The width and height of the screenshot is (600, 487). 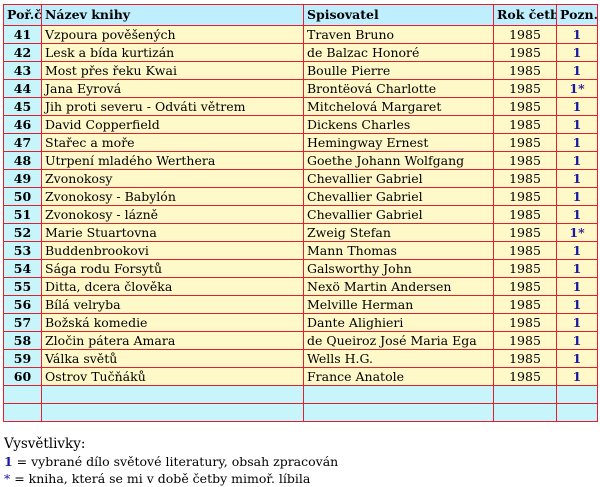 I want to click on legend-title: Vysvětlivky:, so click(x=45, y=444).